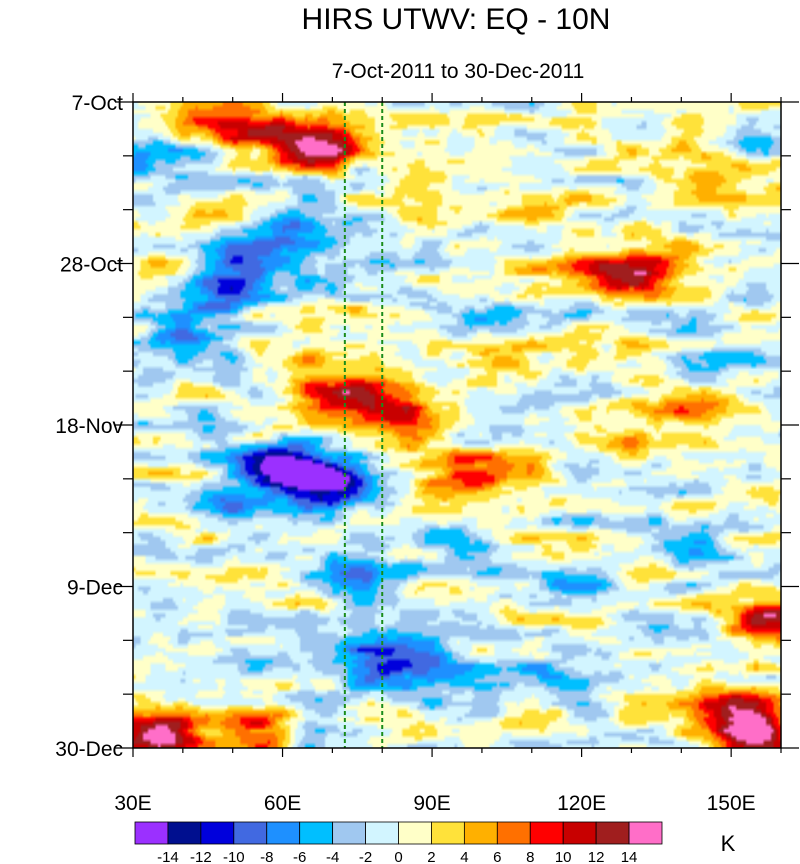 The image size is (800, 864). I want to click on colorbar-unit-label: K, so click(728, 843).